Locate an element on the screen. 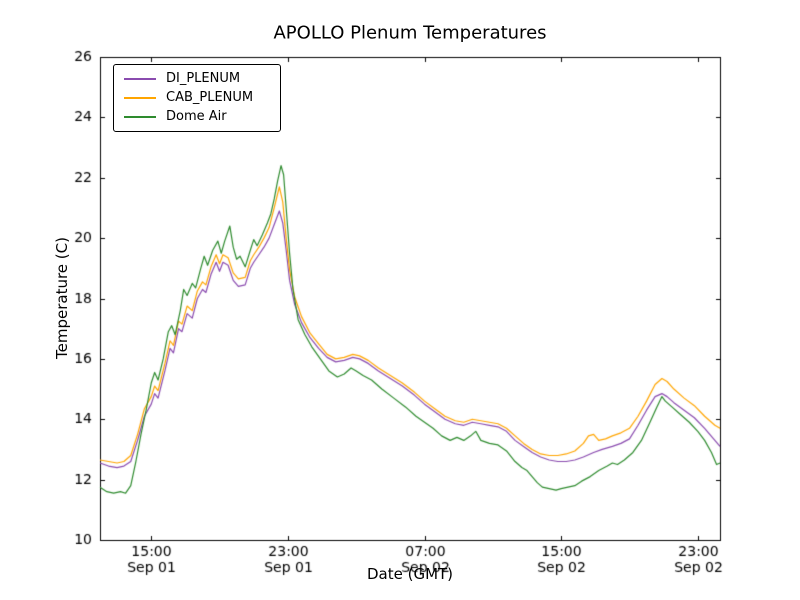 This screenshot has width=800, height=600. legend-item-dome-air: Dome Air is located at coordinates (197, 117).